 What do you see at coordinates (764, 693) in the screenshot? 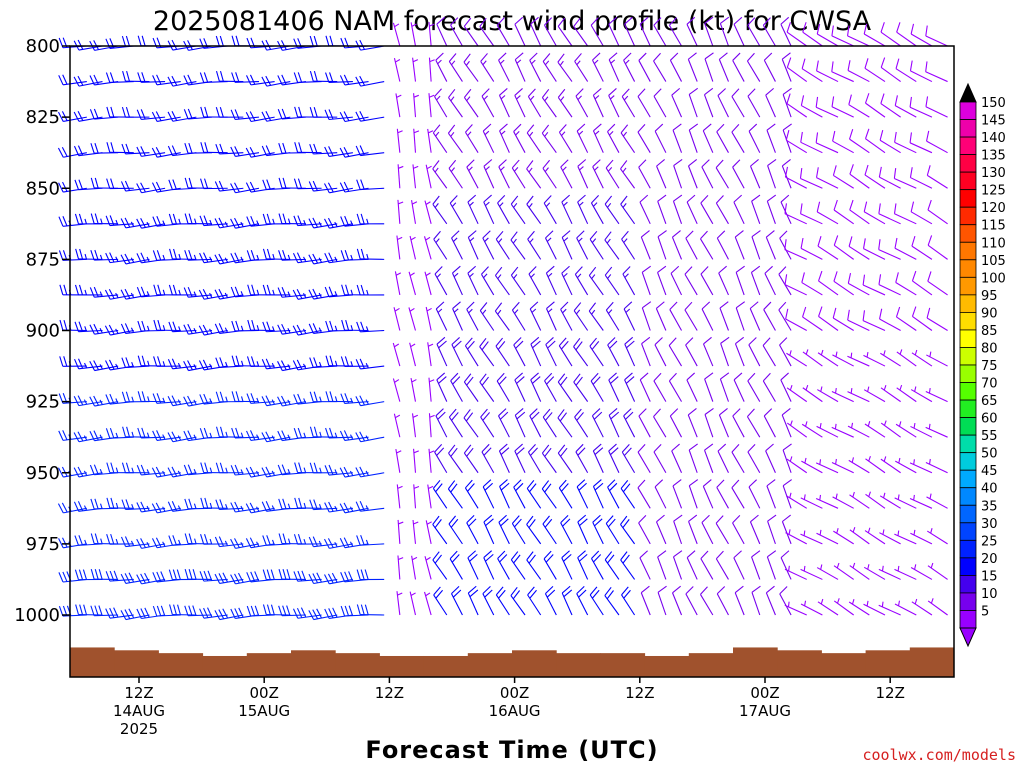
I see `x-tick-label: 00Z` at bounding box center [764, 693].